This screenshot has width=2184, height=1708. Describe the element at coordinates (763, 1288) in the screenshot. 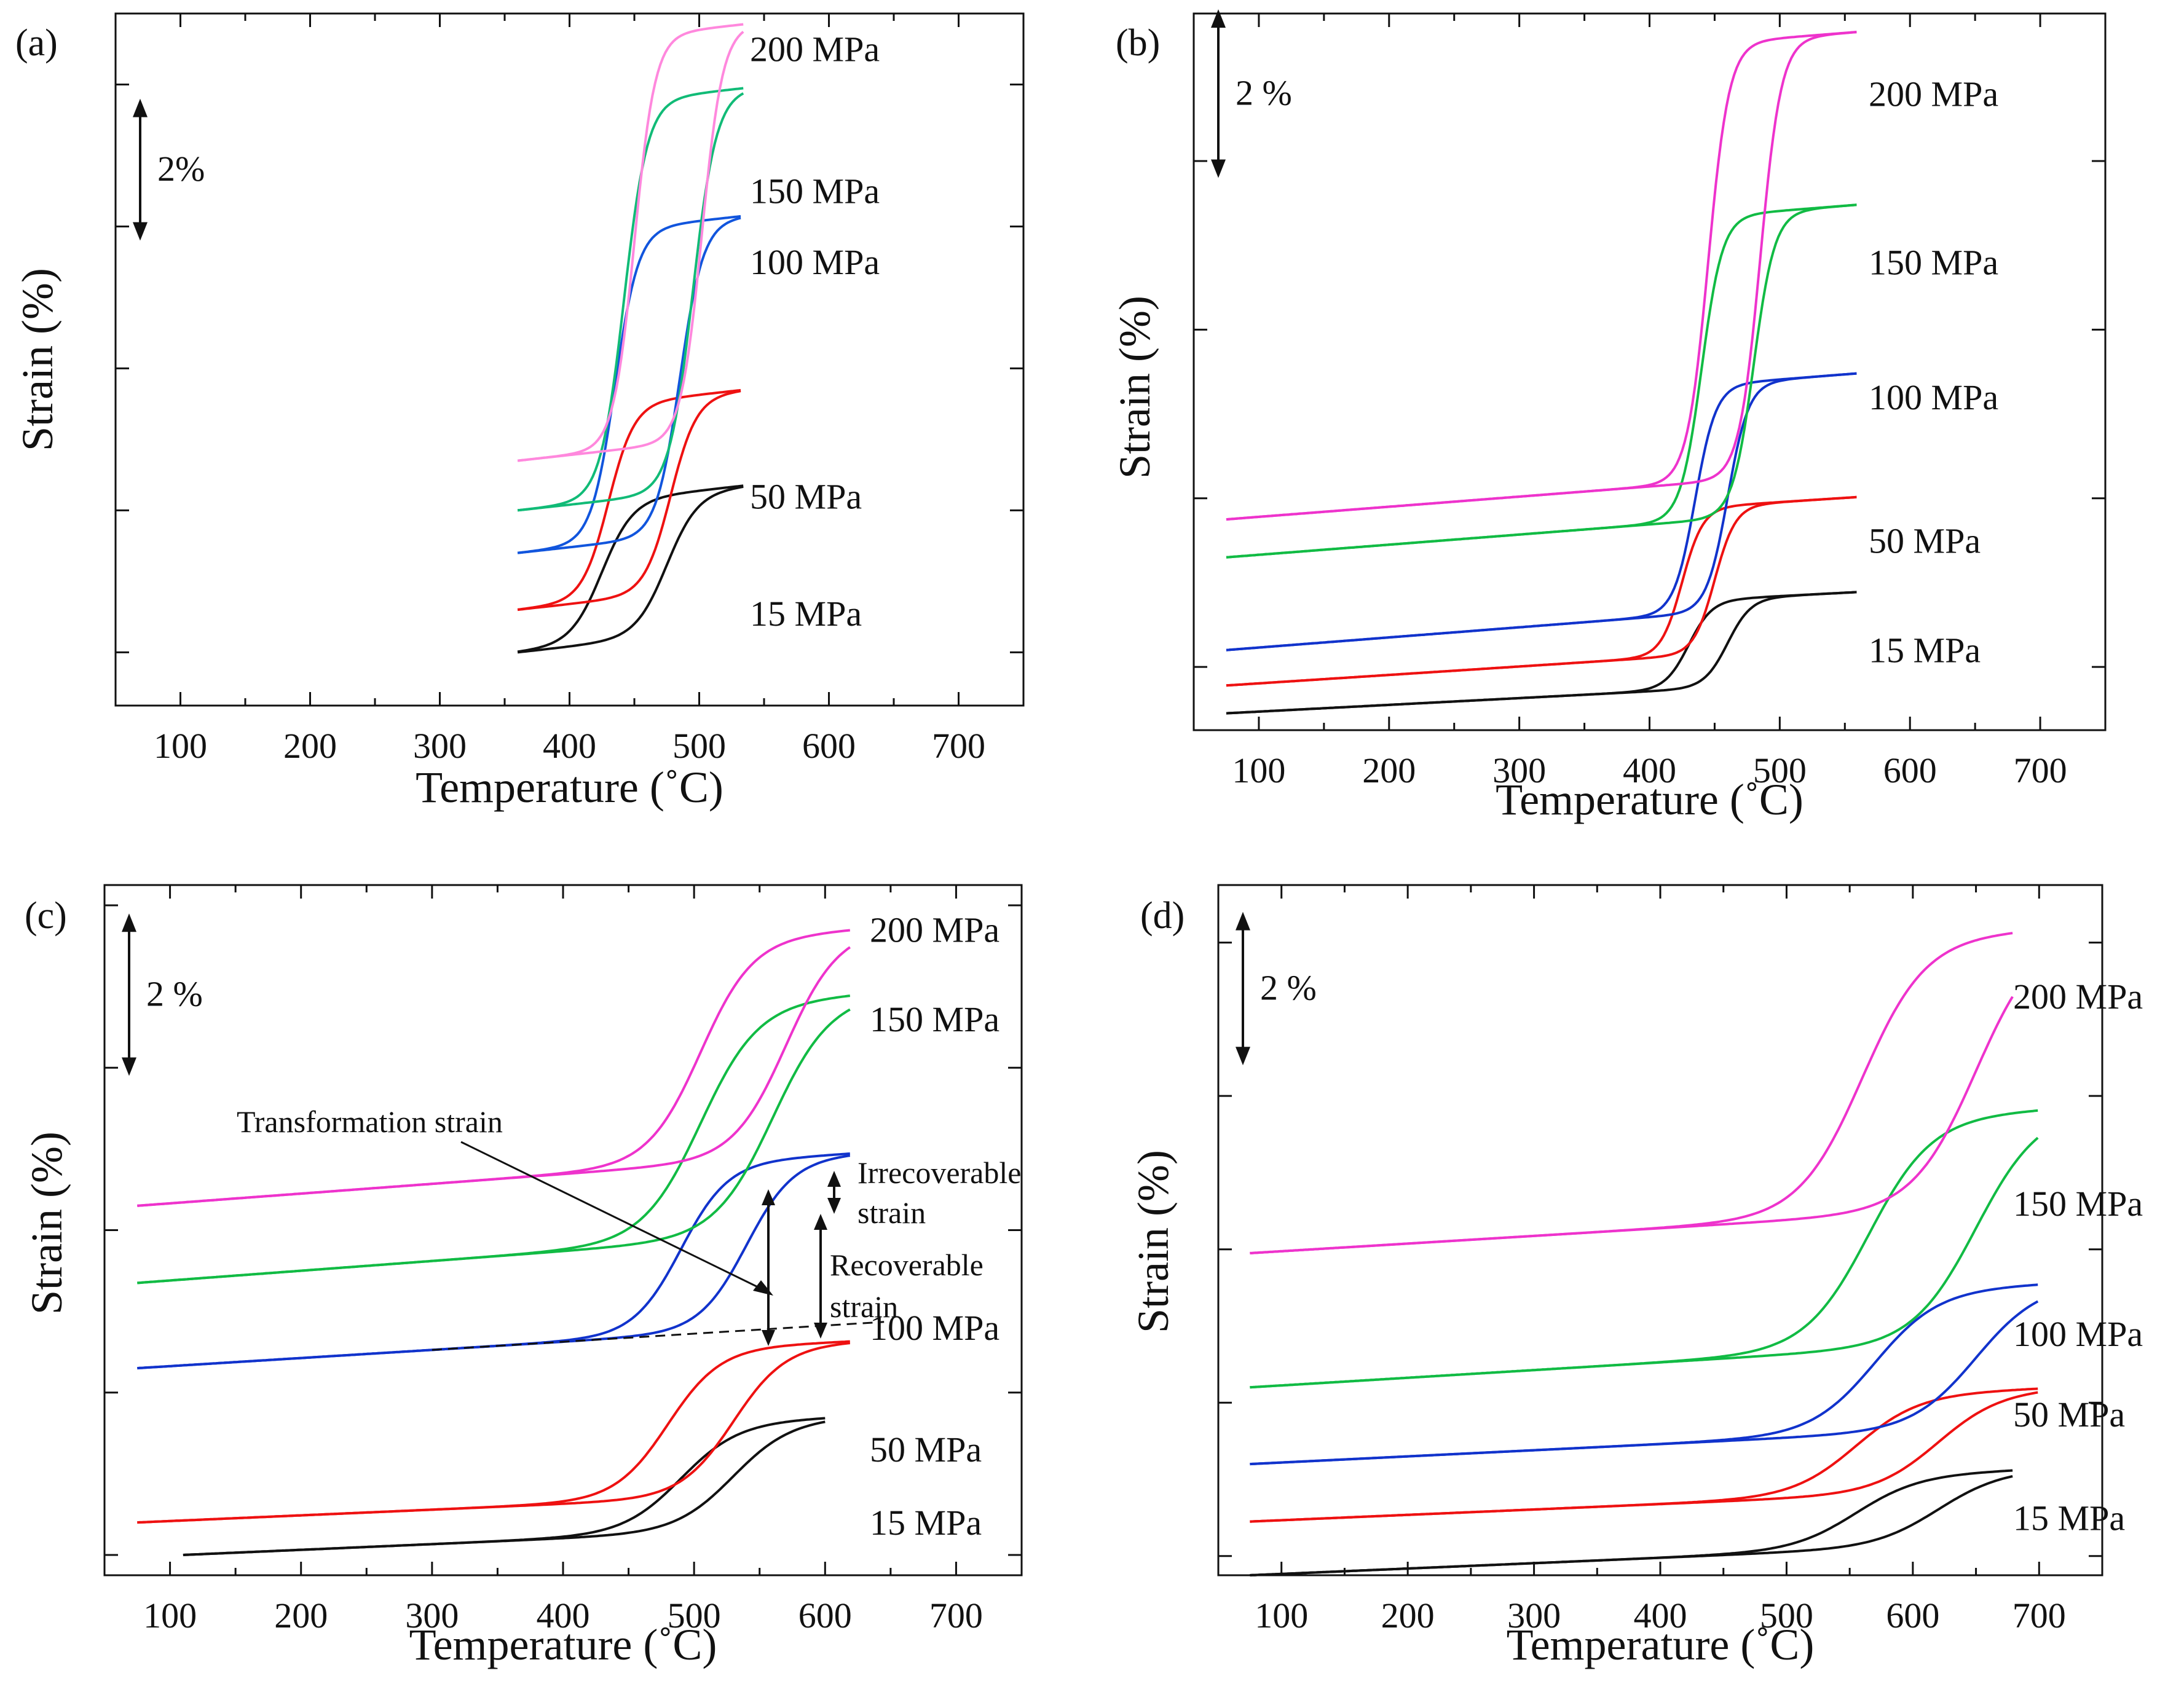

I see `annotation-pointer-head` at that location.